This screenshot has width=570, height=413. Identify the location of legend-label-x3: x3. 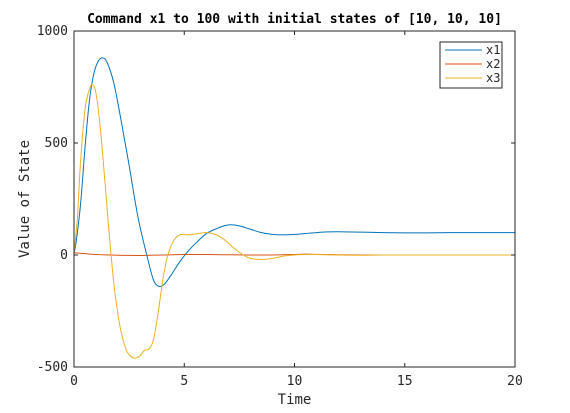
(493, 78).